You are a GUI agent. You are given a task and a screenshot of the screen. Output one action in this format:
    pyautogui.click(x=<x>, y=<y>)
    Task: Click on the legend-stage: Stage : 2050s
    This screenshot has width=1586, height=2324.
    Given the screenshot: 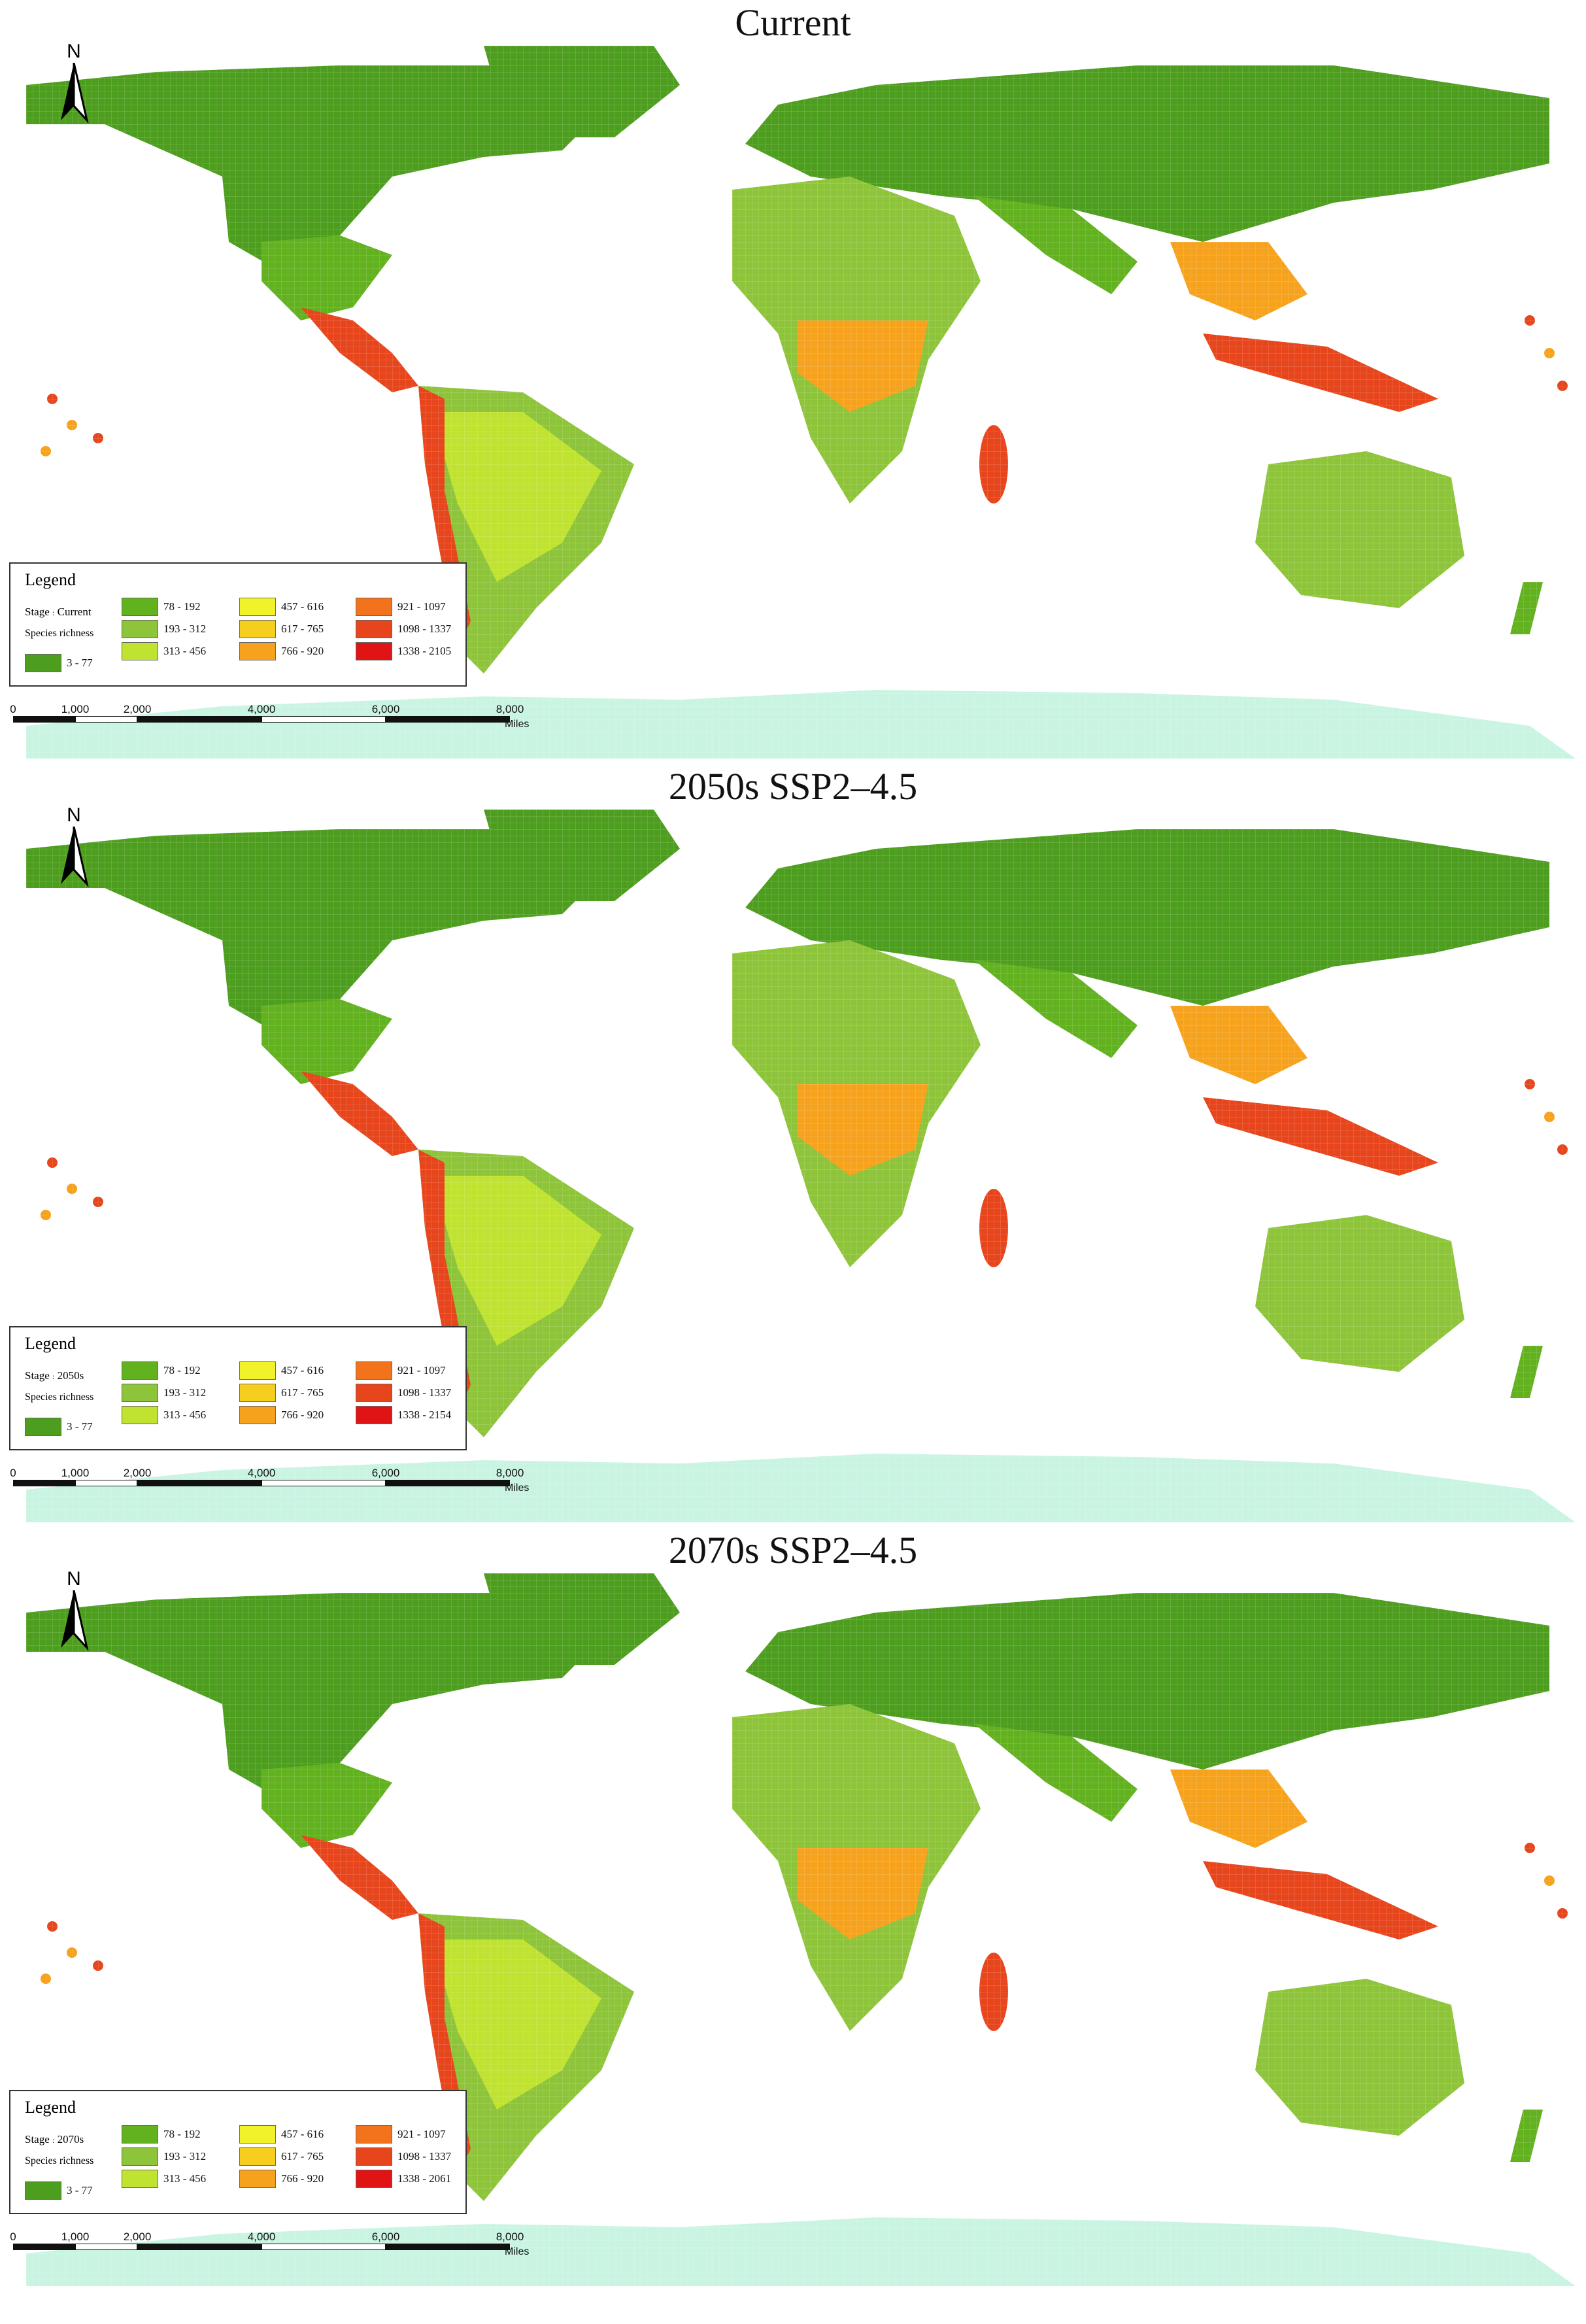 What is the action you would take?
    pyautogui.click(x=54, y=1376)
    